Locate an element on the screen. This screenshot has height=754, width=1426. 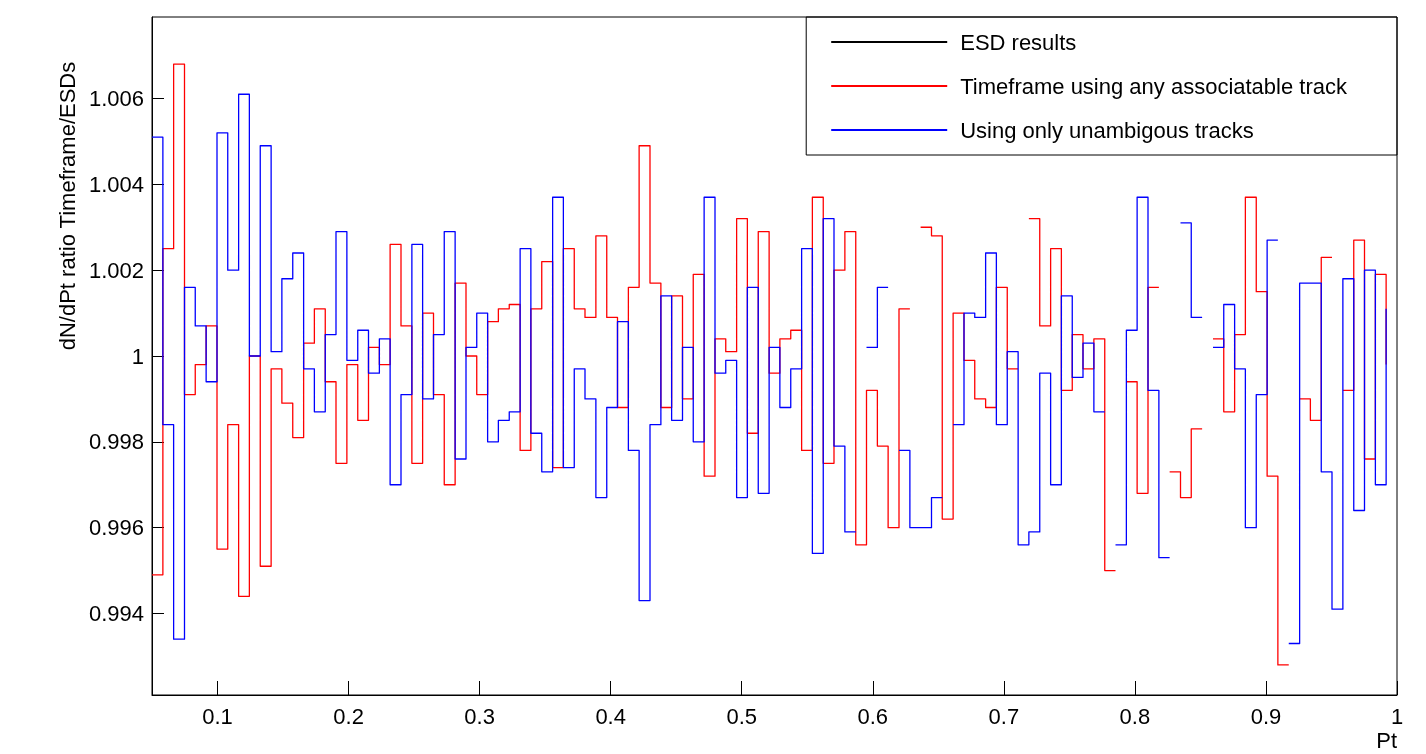
x-tick-label: 0.4 is located at coordinates (610, 716).